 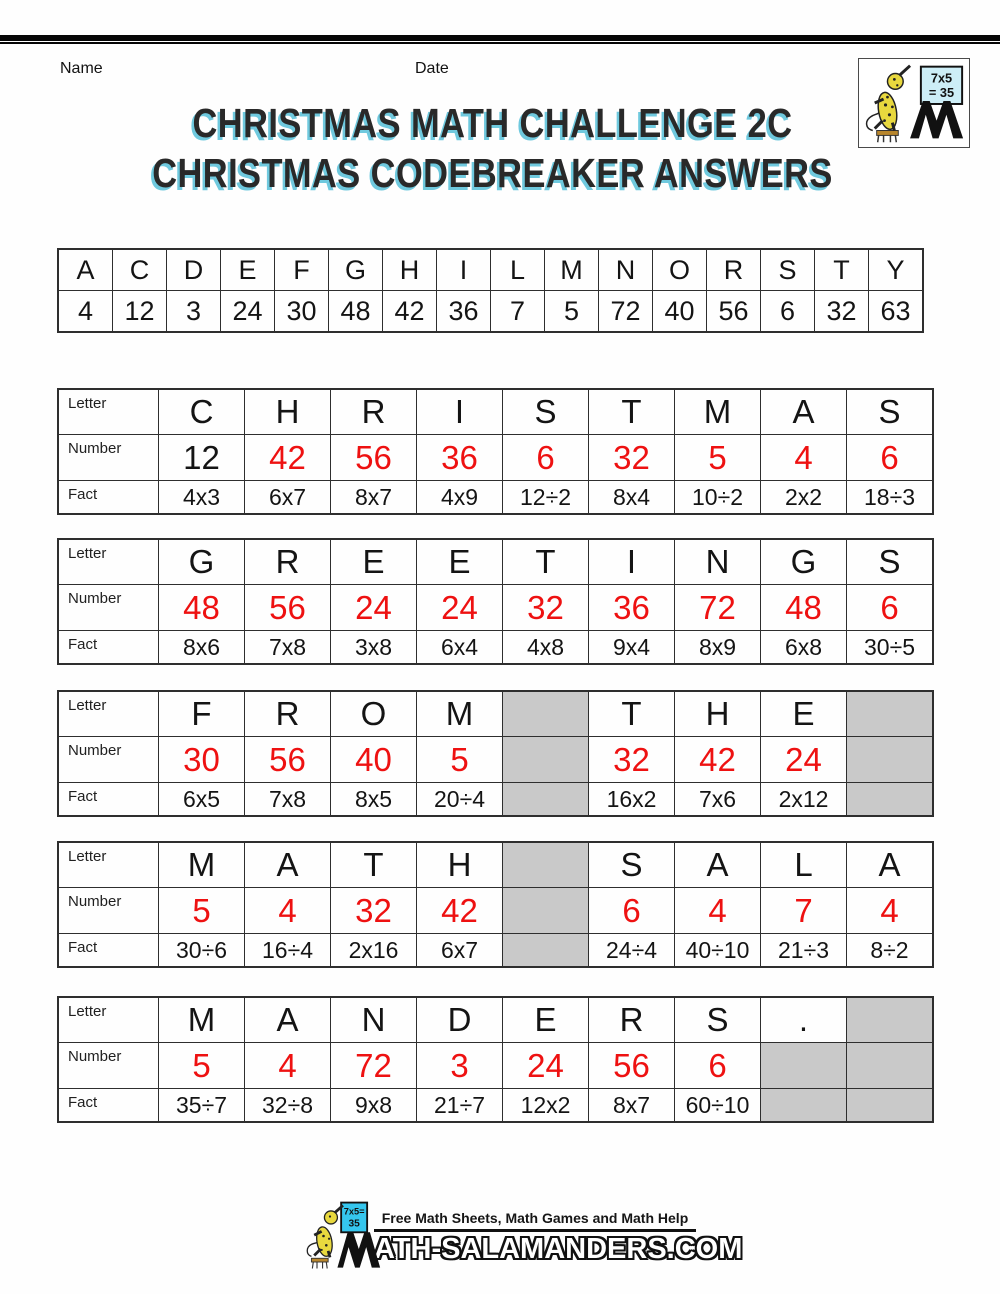 What do you see at coordinates (287, 799) in the screenshot?
I see `fact-cell: 7x8` at bounding box center [287, 799].